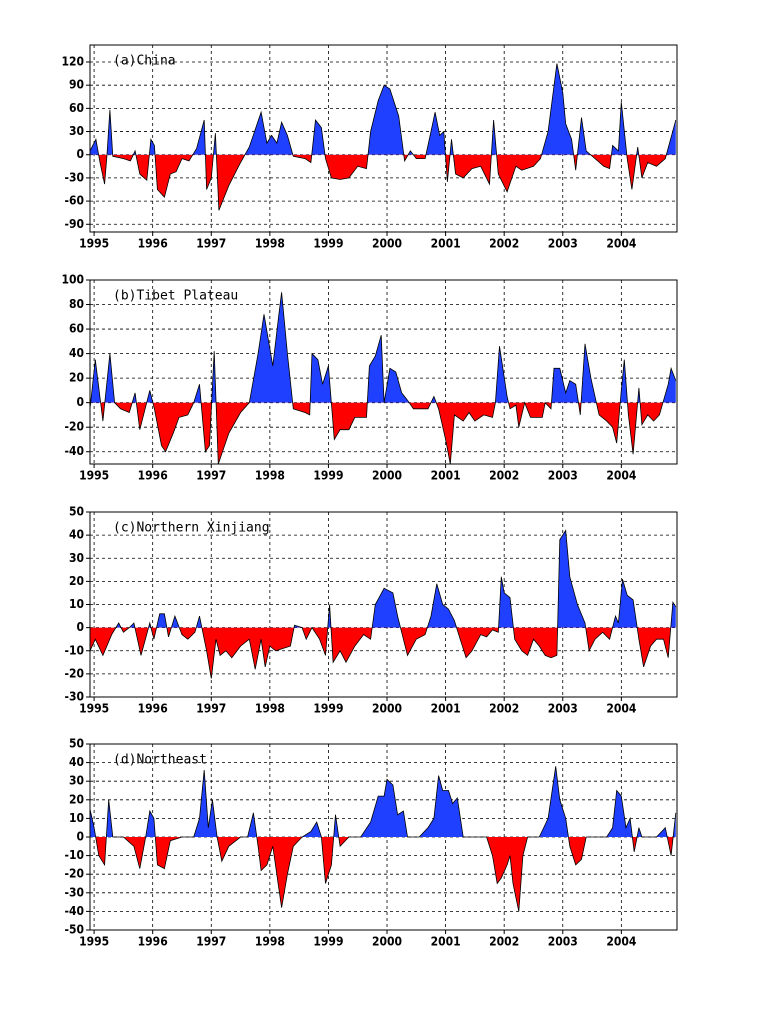 The image size is (768, 1024). What do you see at coordinates (76, 85) in the screenshot?
I see `y-tick-label: 90` at bounding box center [76, 85].